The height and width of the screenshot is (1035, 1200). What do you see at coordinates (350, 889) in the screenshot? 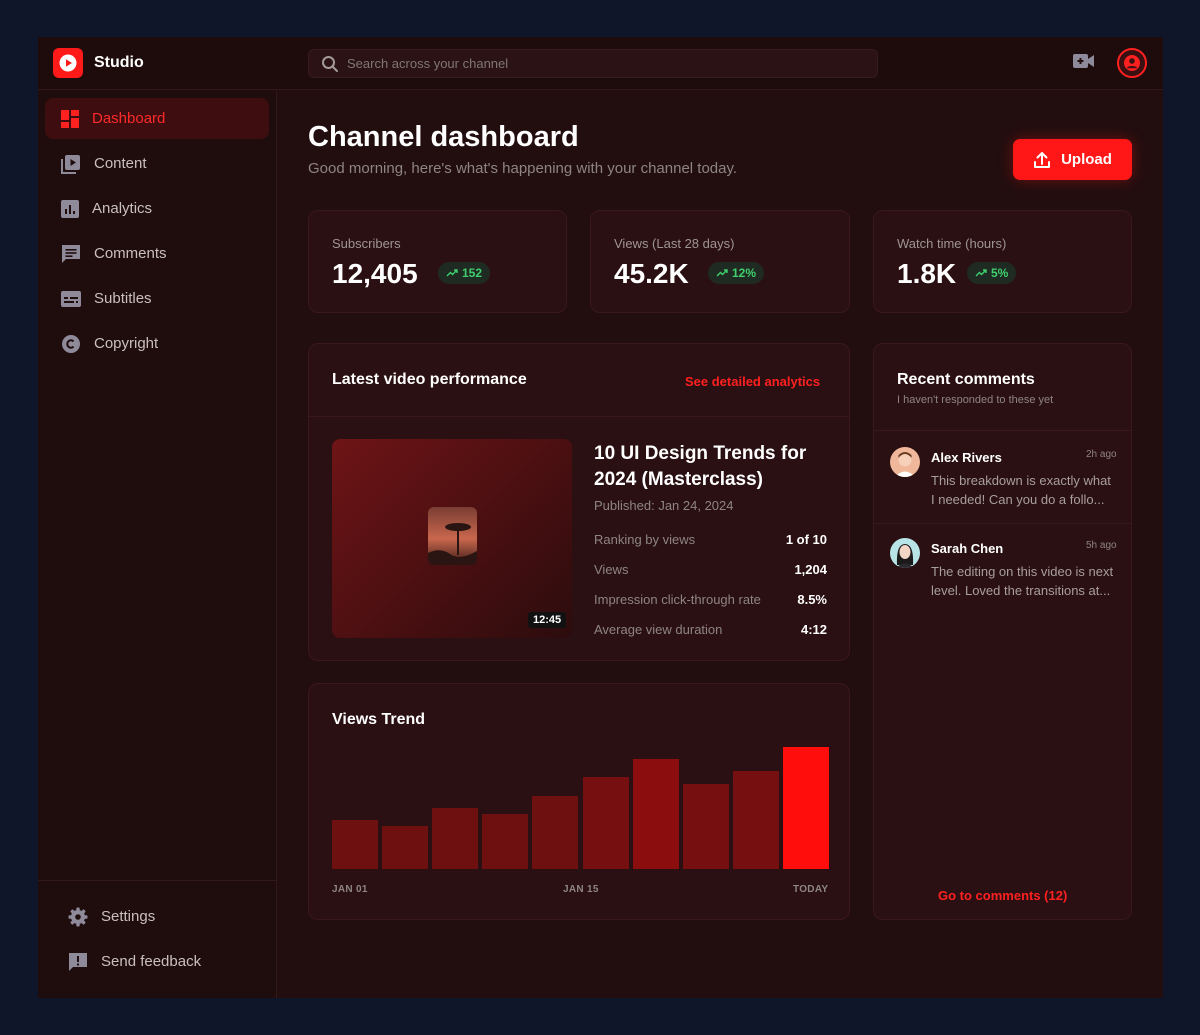
I see `x-tick-label: JAN 01` at bounding box center [350, 889].